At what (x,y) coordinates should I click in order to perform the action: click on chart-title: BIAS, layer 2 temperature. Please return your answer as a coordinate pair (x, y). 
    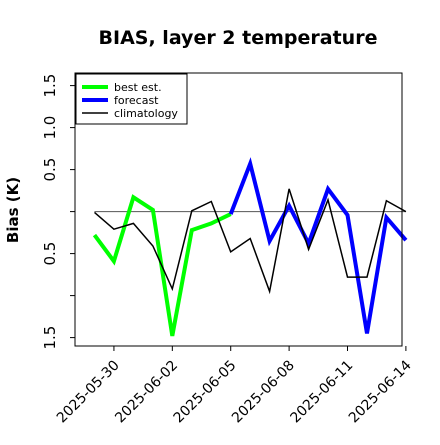
    Looking at the image, I should click on (238, 38).